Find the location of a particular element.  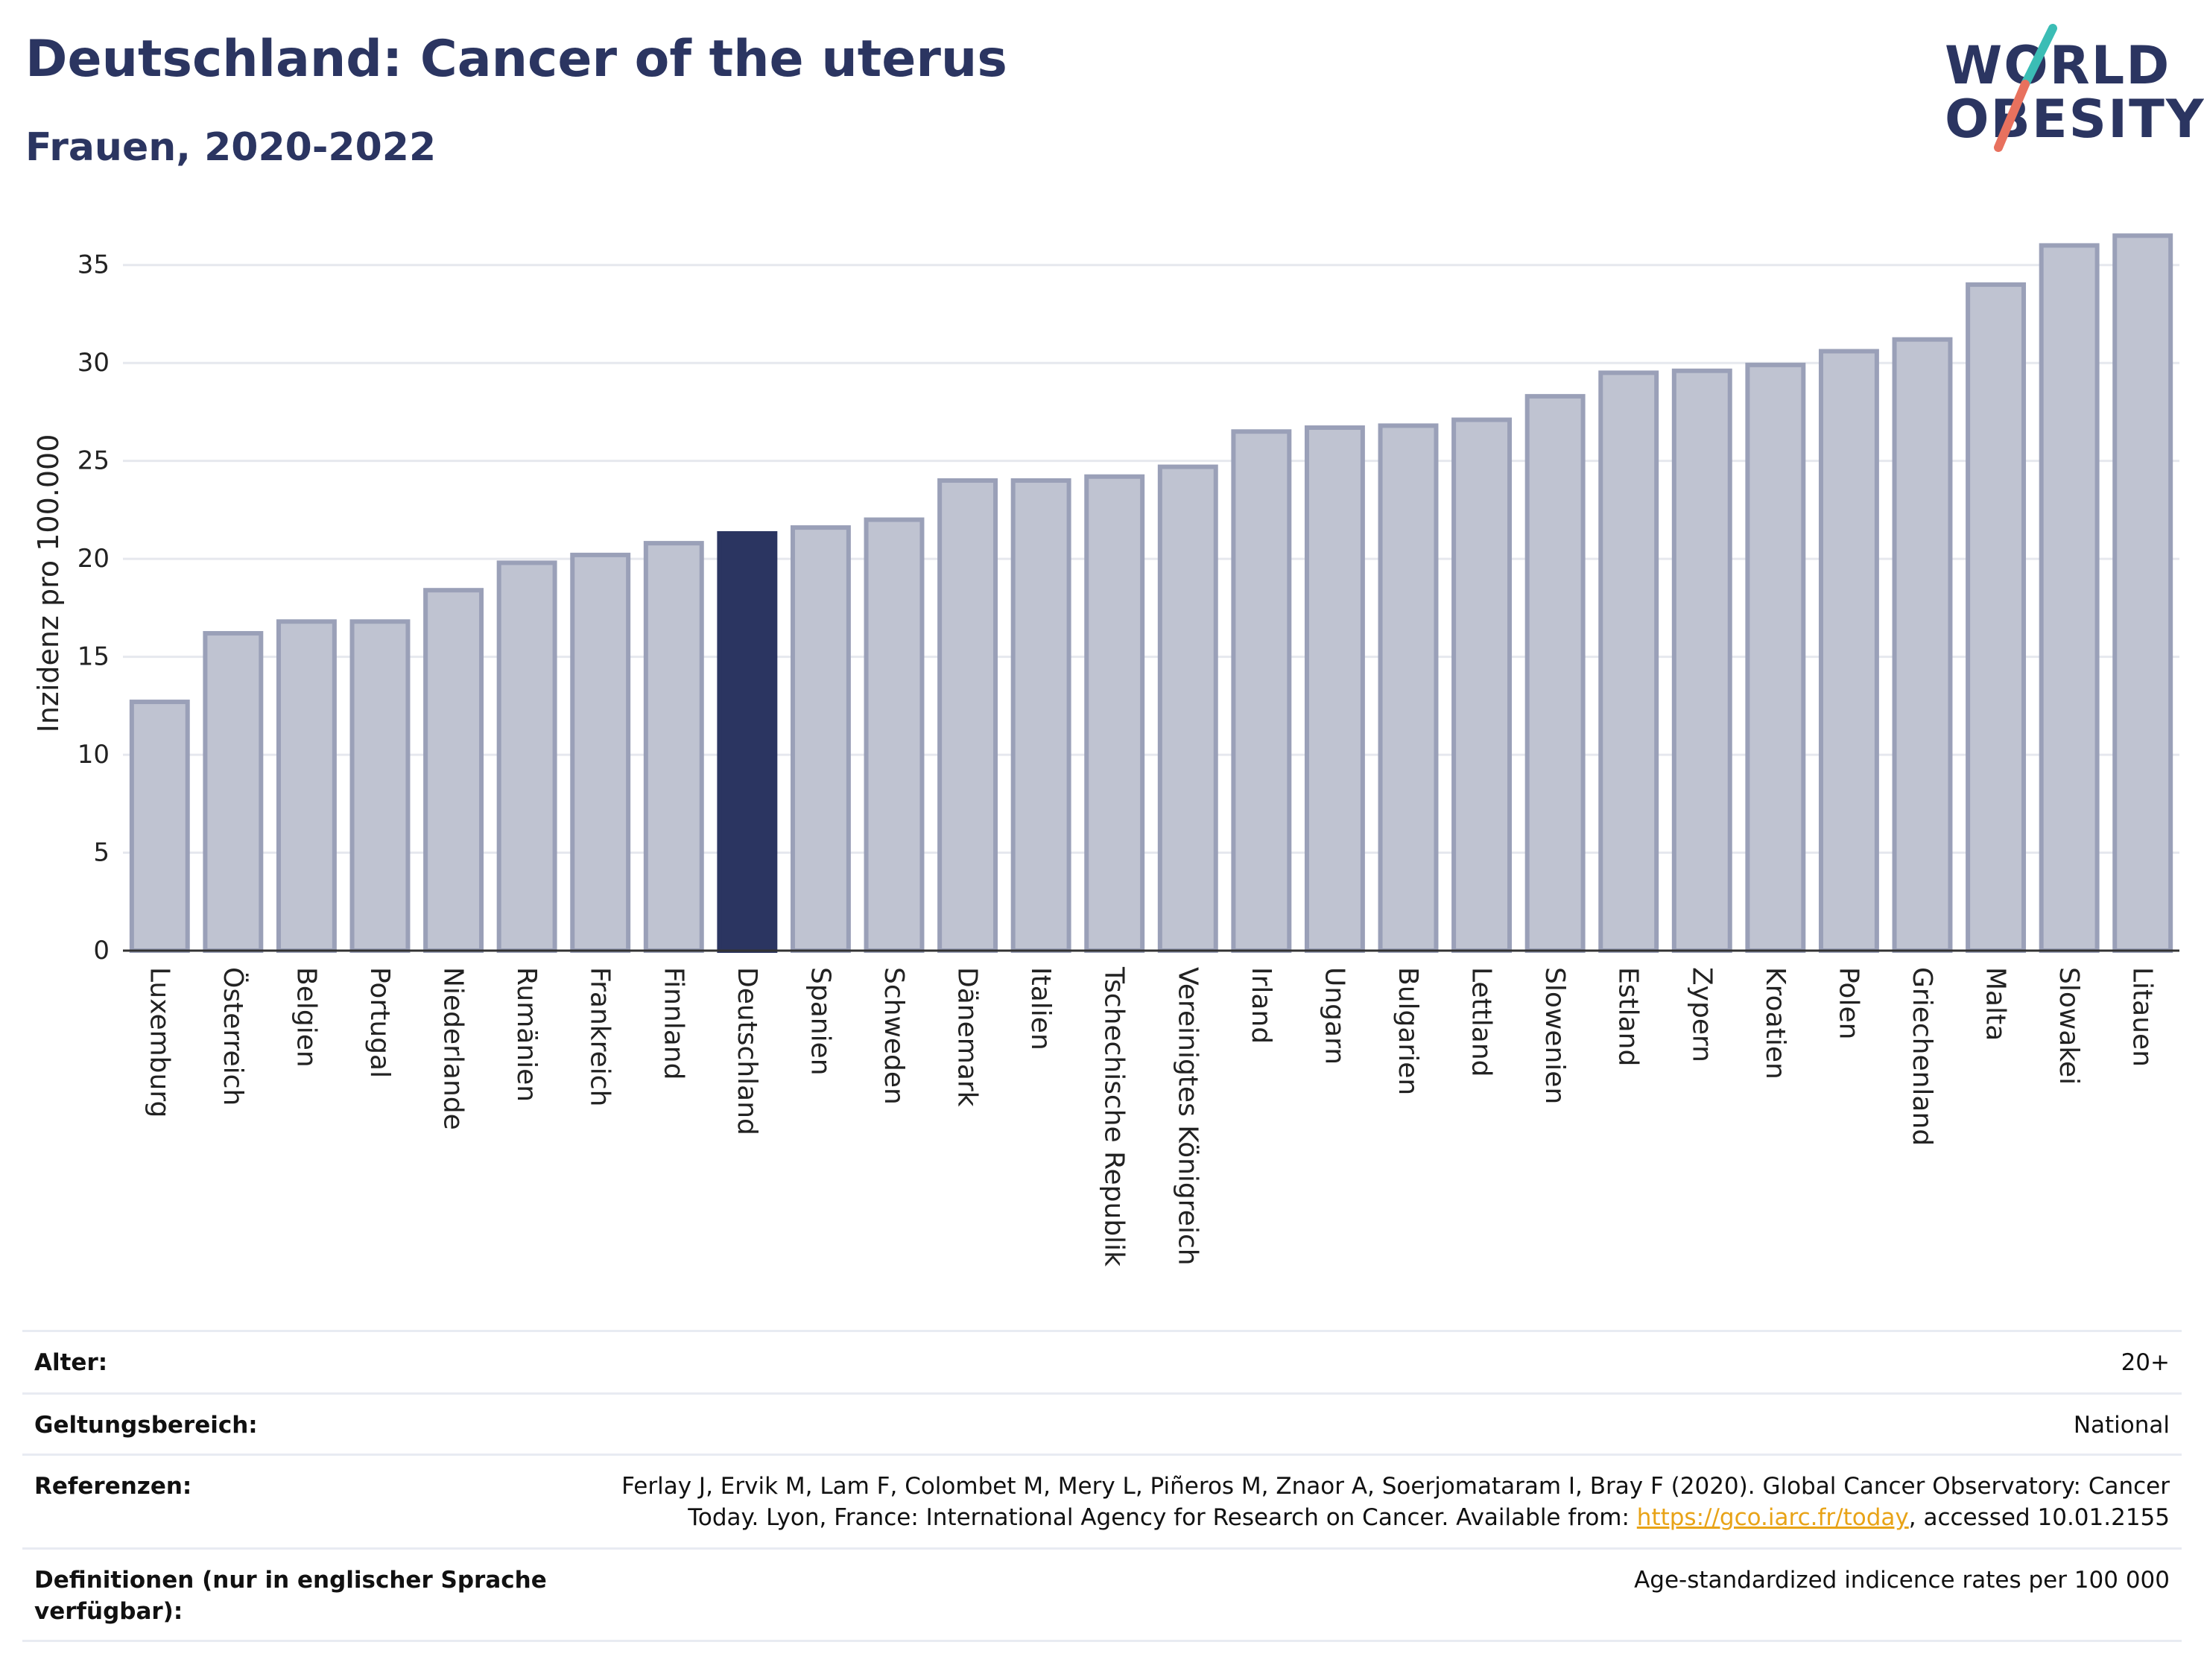

x-tick-label: Slowakei is located at coordinates (2068, 1026).